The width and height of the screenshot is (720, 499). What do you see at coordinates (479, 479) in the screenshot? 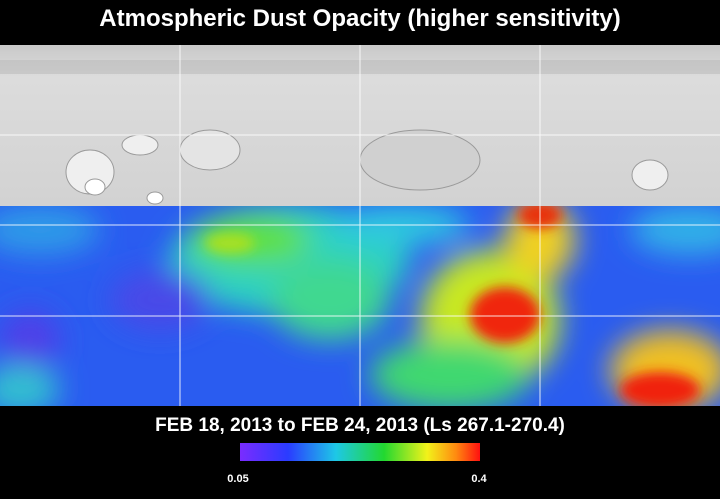
I see `colorbar-max: 0.4` at bounding box center [479, 479].